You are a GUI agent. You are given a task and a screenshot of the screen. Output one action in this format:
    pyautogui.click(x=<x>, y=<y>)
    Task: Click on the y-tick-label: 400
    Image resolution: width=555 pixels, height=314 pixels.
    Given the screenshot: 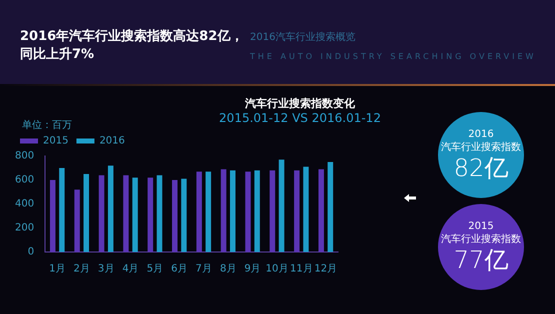 What is the action you would take?
    pyautogui.click(x=24, y=204)
    